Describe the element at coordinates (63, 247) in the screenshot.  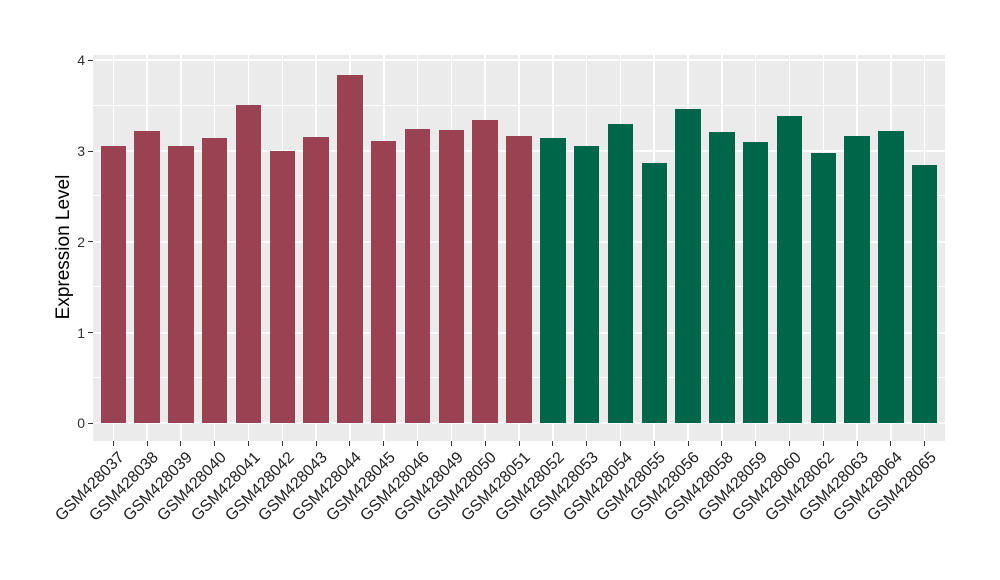
I see `y-axis-title: Expression Level` at that location.